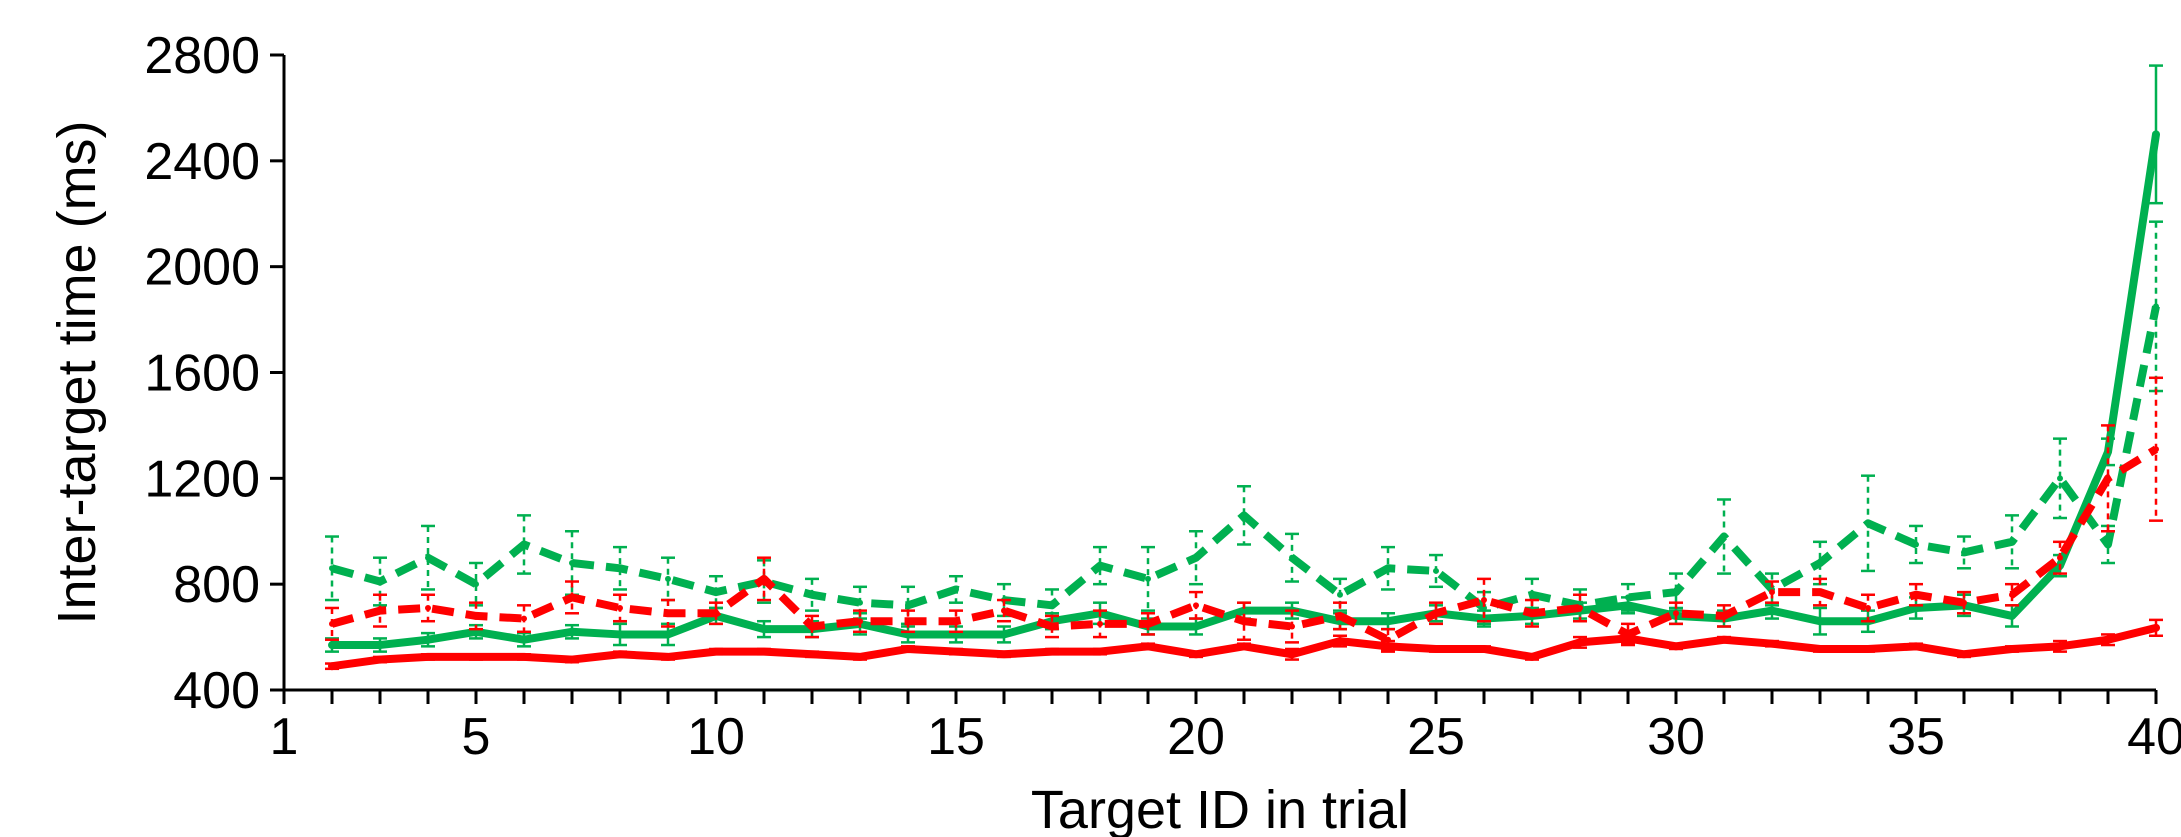 This screenshot has width=2181, height=837. What do you see at coordinates (202, 162) in the screenshot?
I see `y-tick-label: 2400` at bounding box center [202, 162].